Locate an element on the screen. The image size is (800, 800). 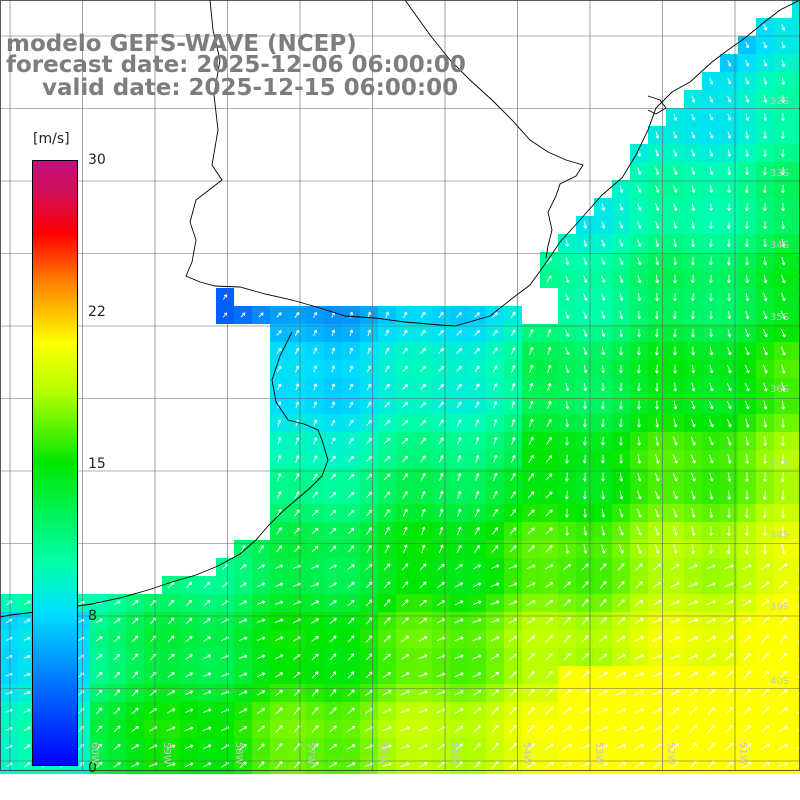
uruguay-coast is located at coordinates (657, 105).